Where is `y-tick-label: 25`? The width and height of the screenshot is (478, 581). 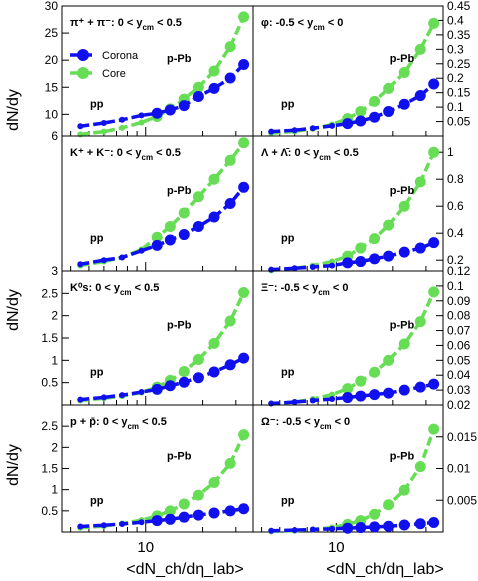
y-tick-label: 25 is located at coordinates (52, 33).